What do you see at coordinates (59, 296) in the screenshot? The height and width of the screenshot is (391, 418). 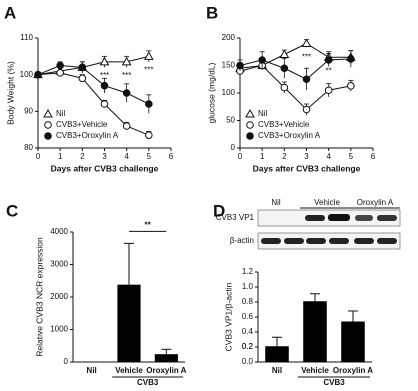 I see `y-tick-label: 2000` at bounding box center [59, 296].